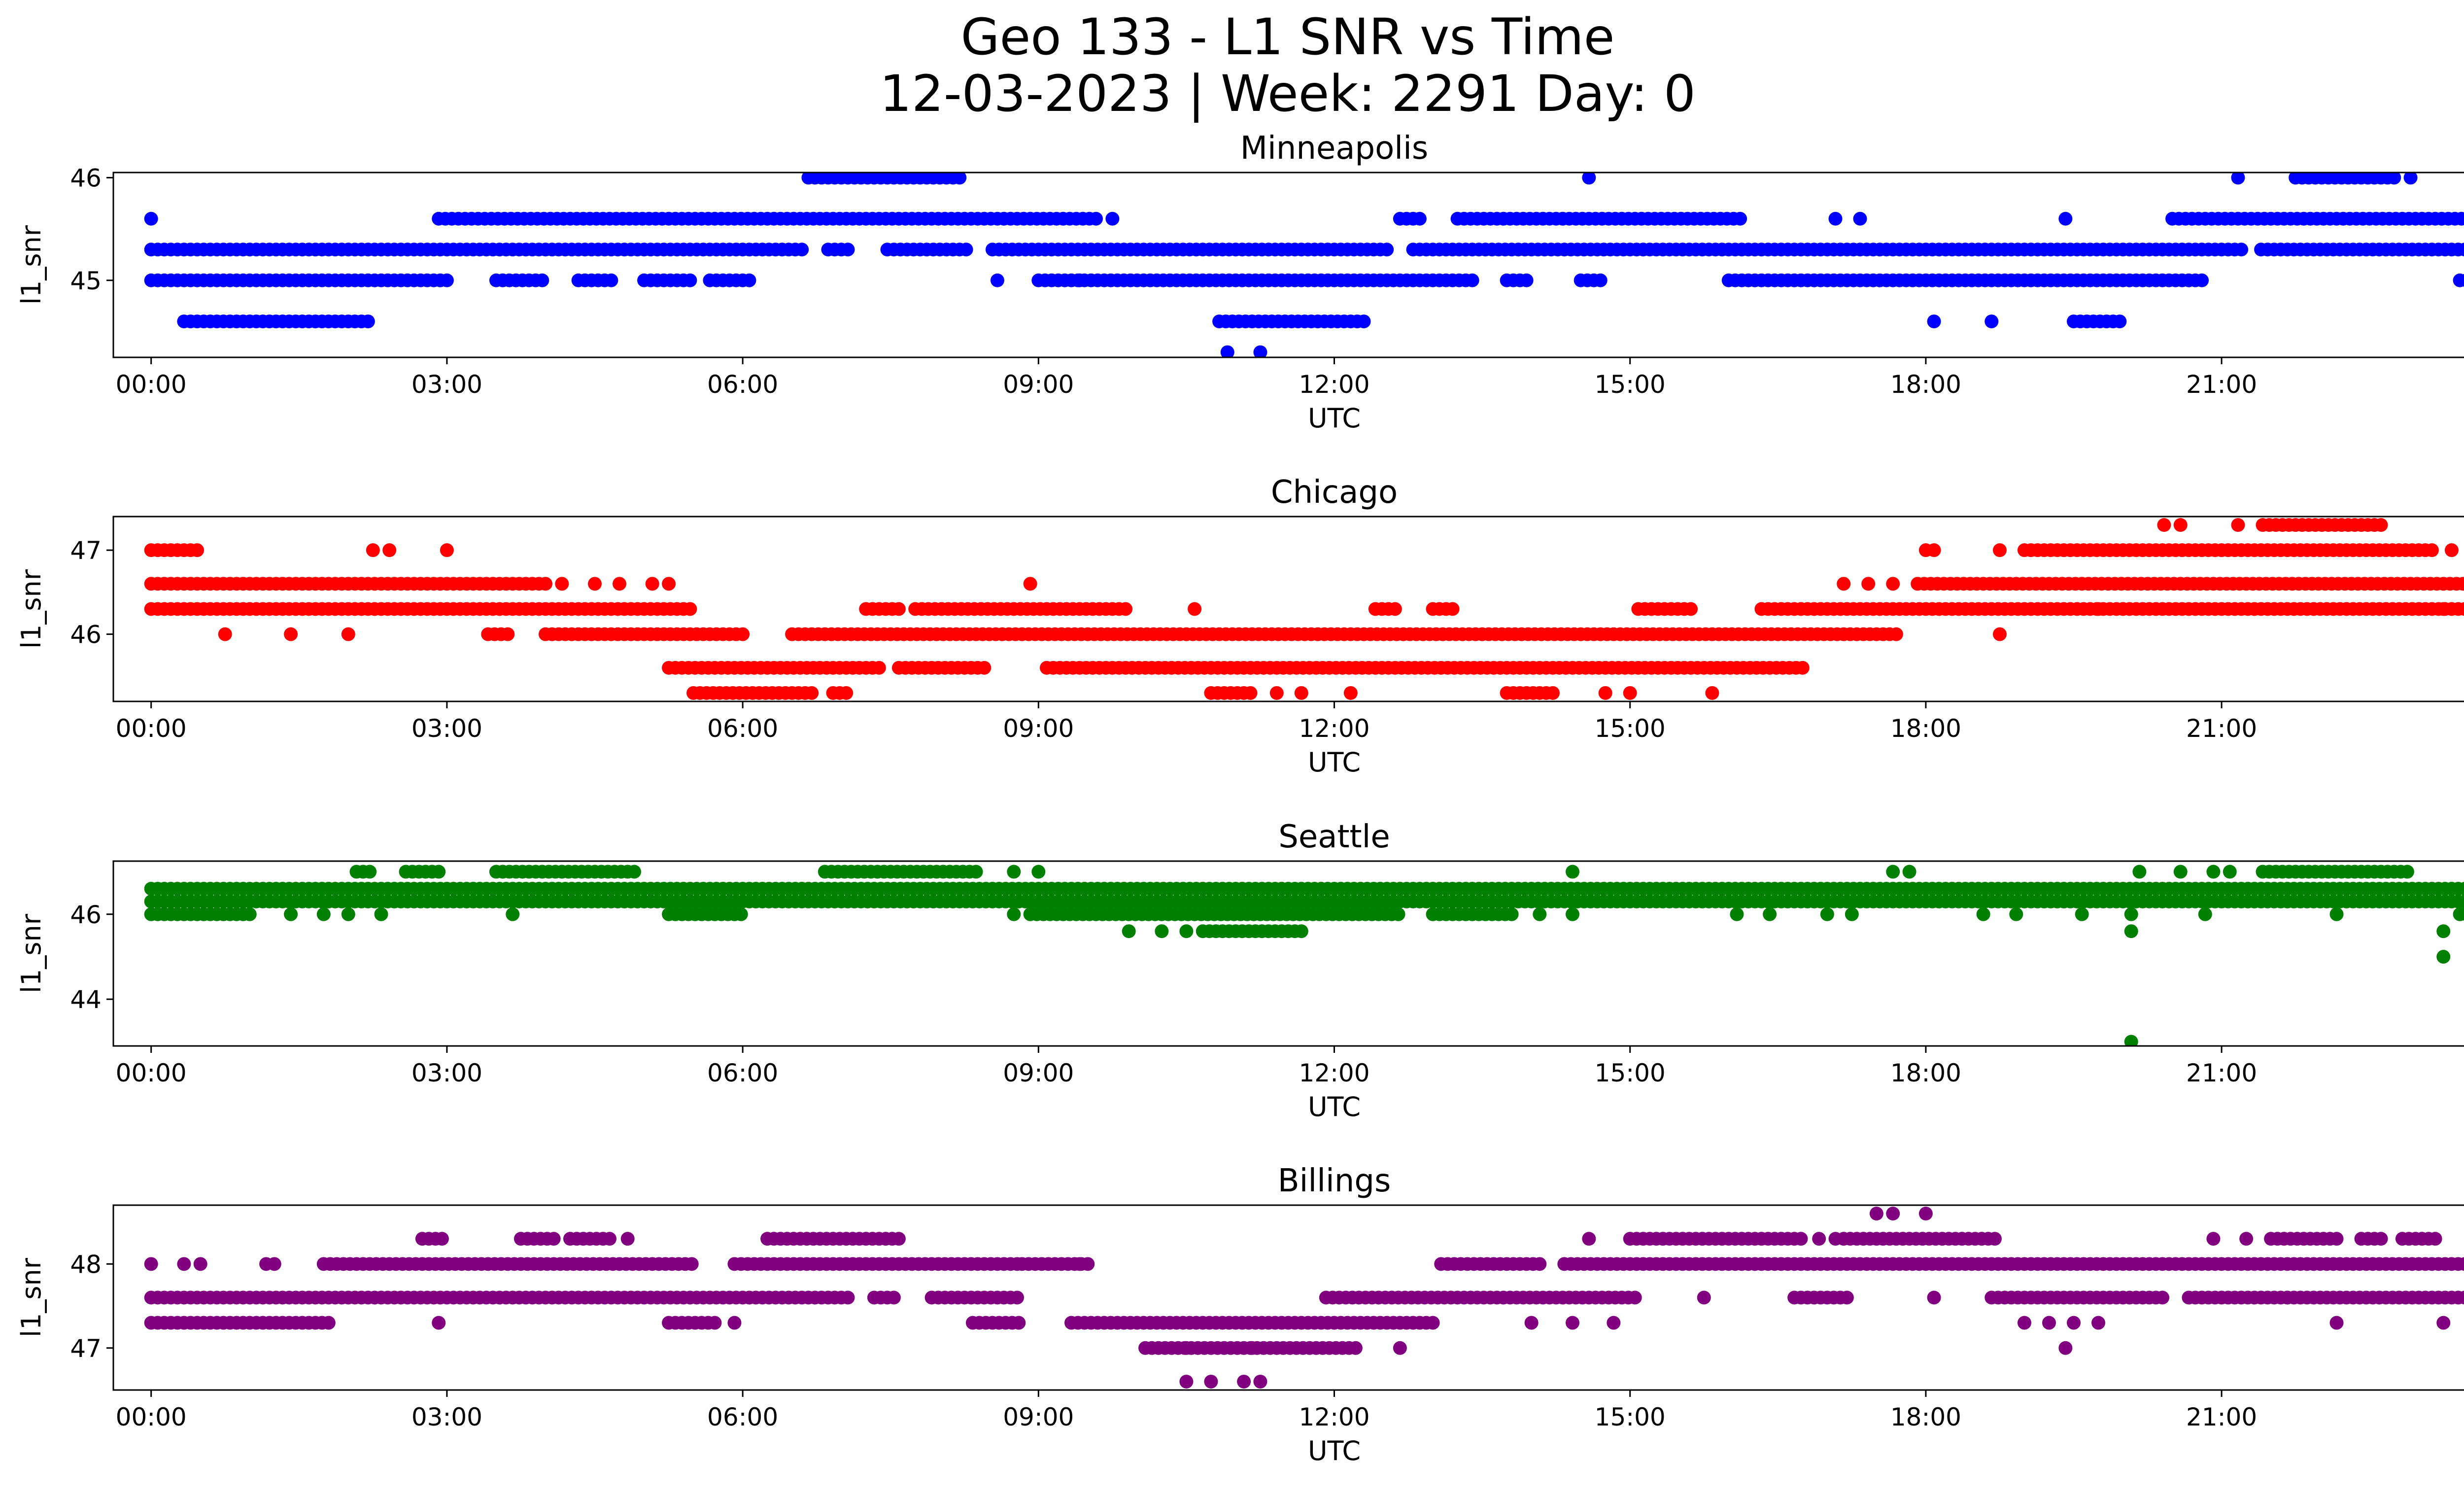 This screenshot has height=1495, width=2464. What do you see at coordinates (151, 1417) in the screenshot?
I see `x-tick-label: 00:00` at bounding box center [151, 1417].